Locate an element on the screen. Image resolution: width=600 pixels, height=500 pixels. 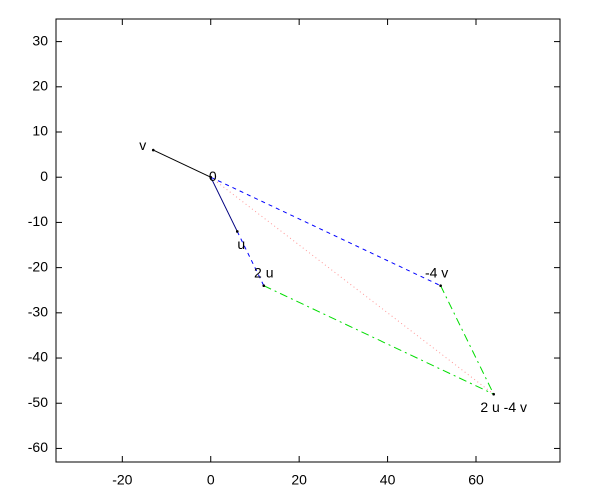
y-tick-label: -40 is located at coordinates (38, 357).